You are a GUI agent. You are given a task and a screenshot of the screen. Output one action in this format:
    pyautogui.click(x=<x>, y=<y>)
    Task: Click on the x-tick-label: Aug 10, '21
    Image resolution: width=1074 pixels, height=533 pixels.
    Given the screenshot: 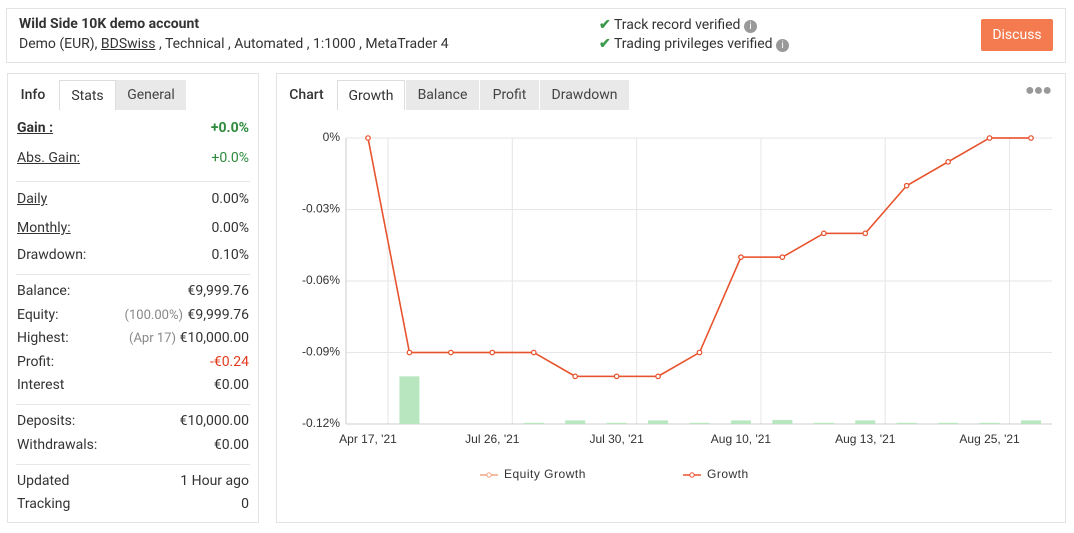 What is the action you would take?
    pyautogui.click(x=741, y=439)
    